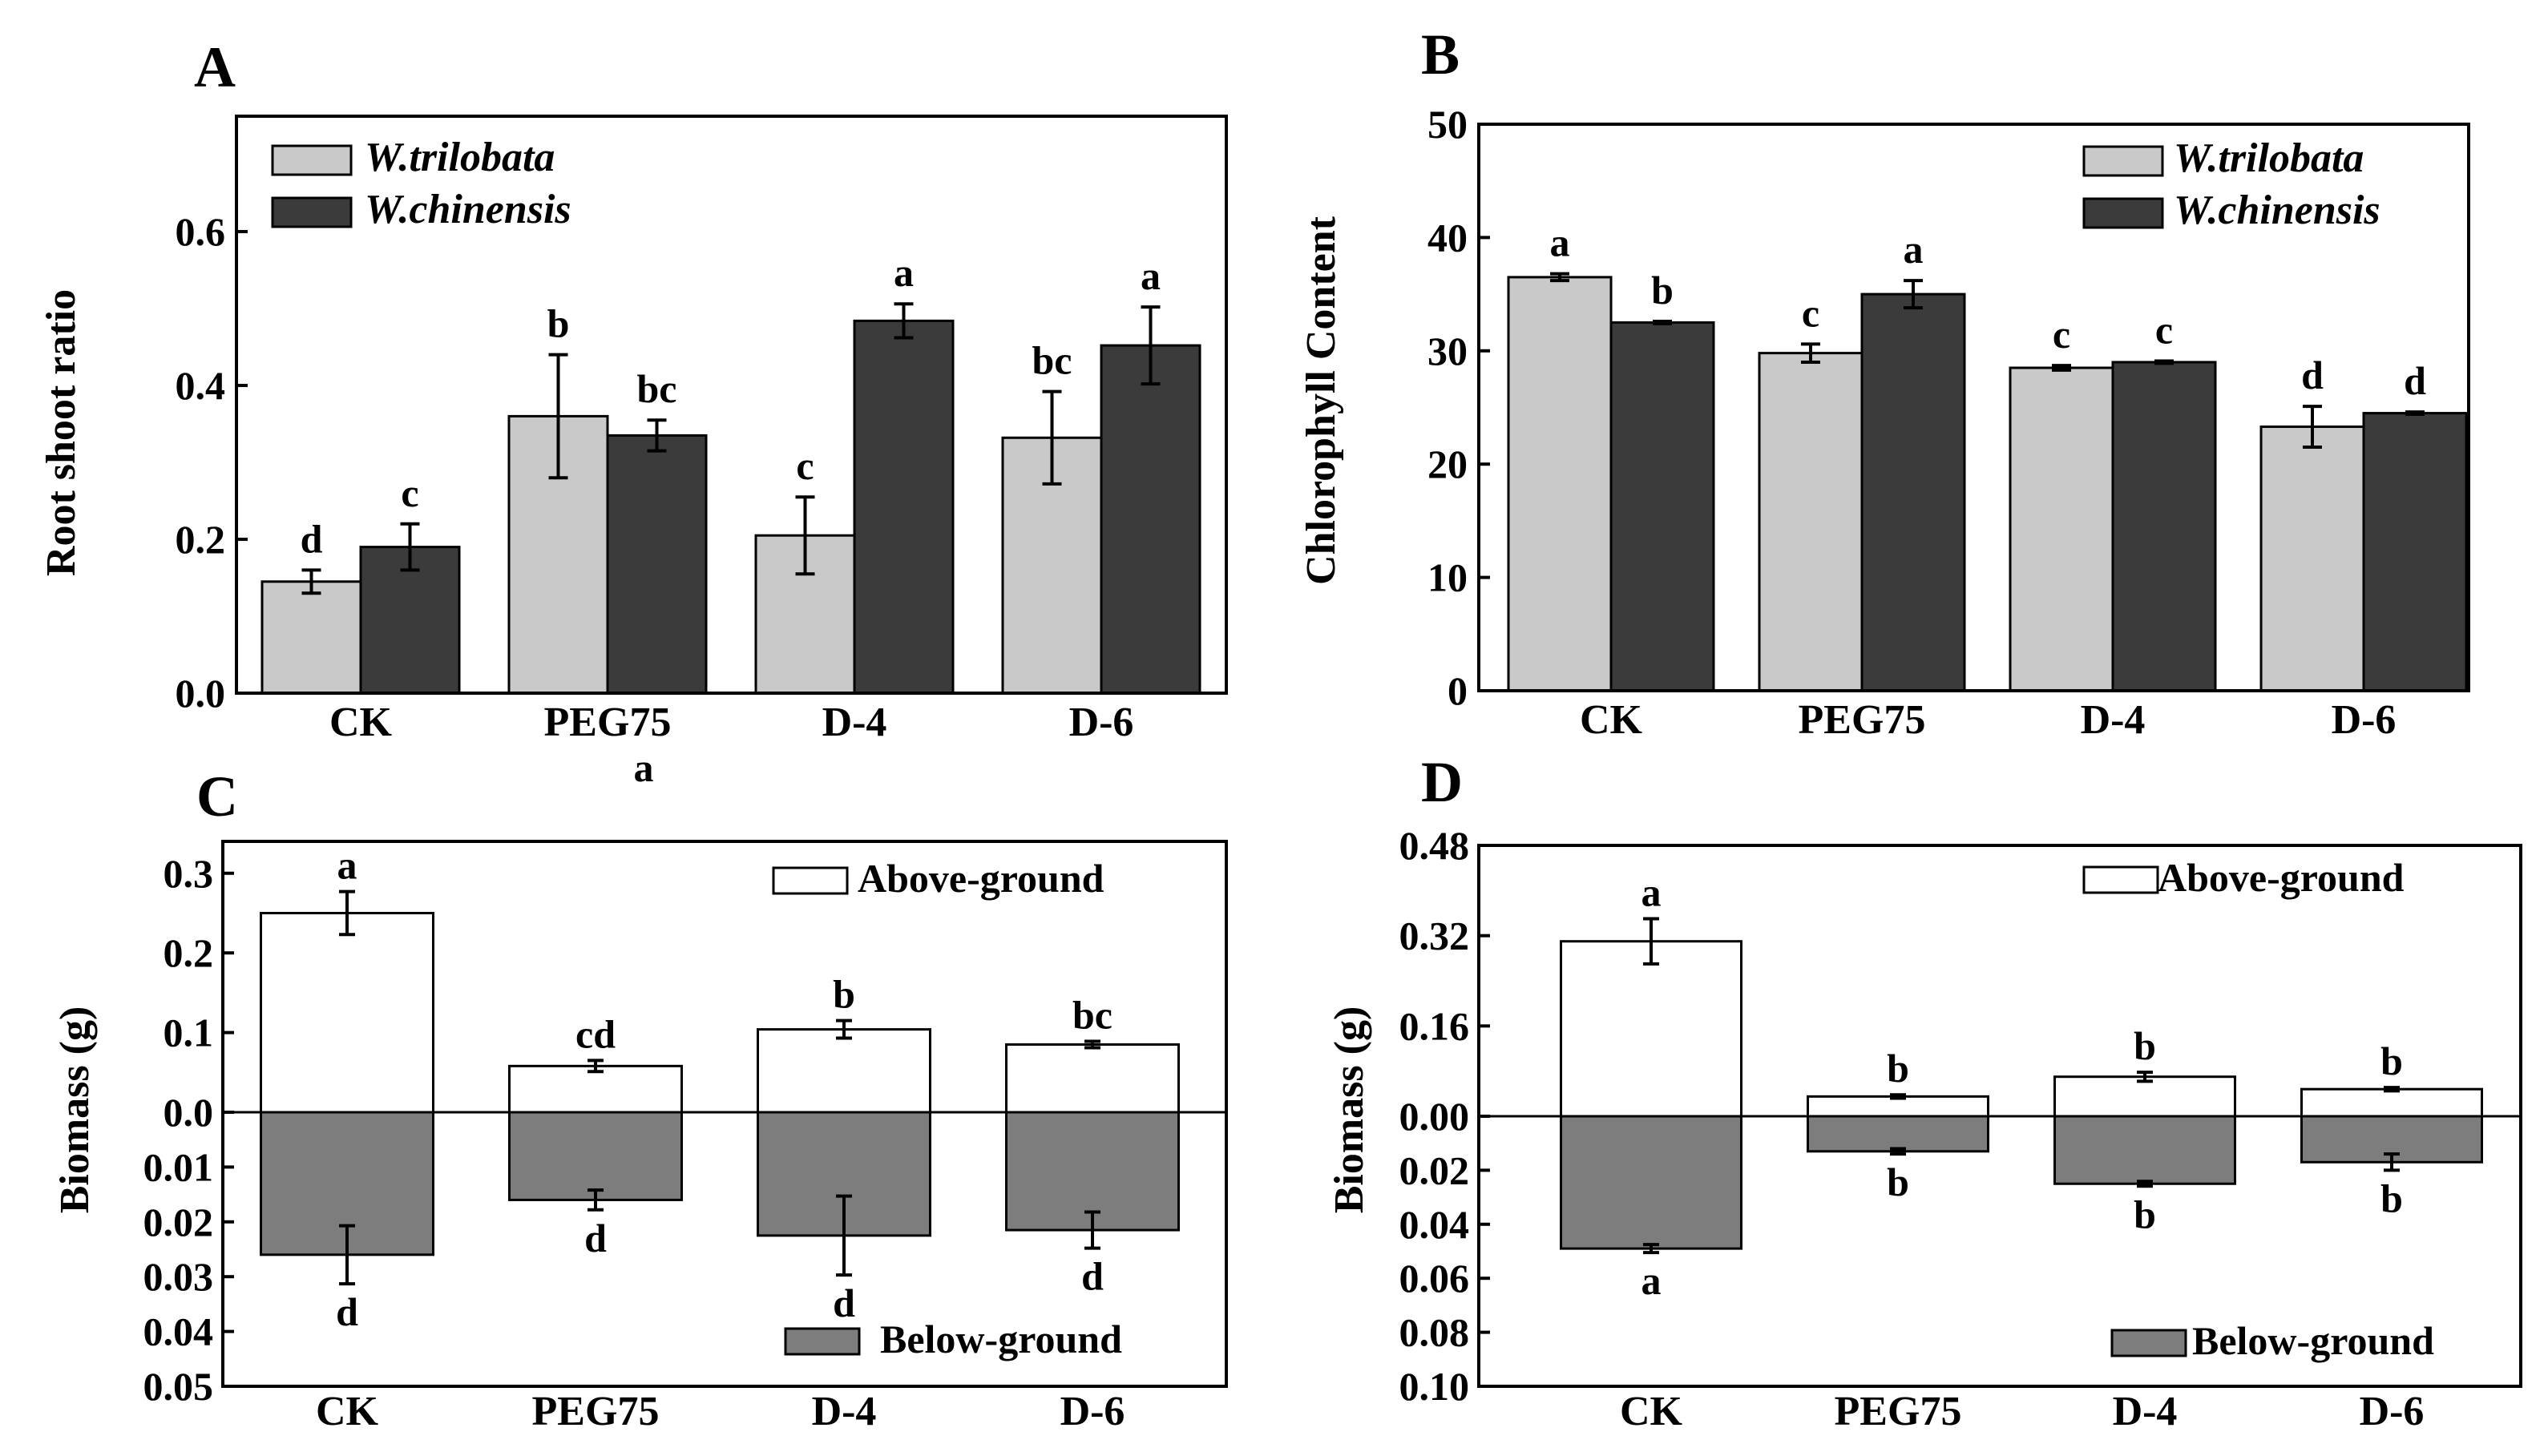 The height and width of the screenshot is (1456, 2548). What do you see at coordinates (2281, 877) in the screenshot?
I see `legend-label-above-d: Above-ground` at bounding box center [2281, 877].